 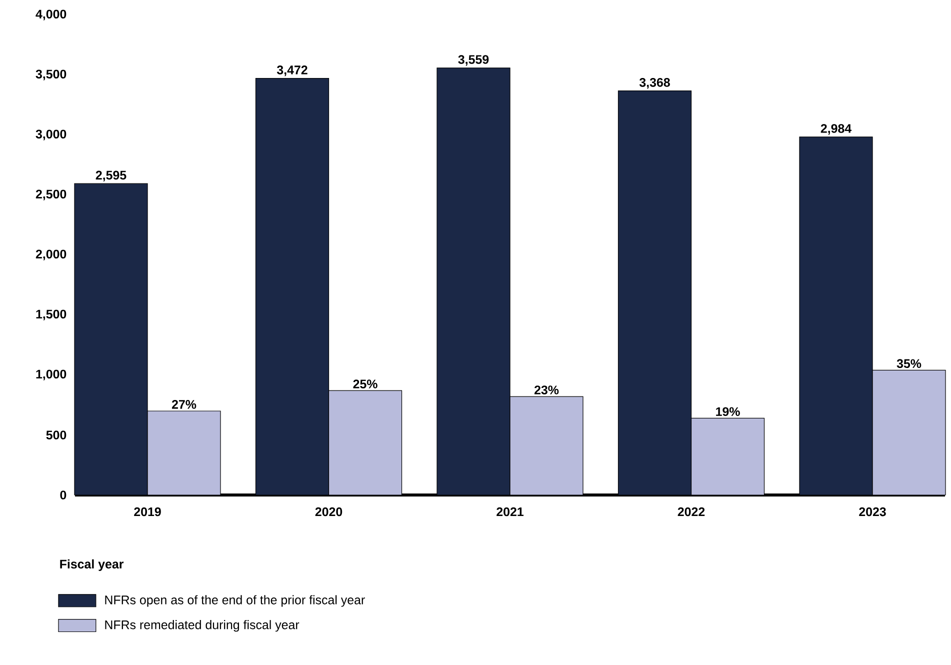 What do you see at coordinates (147, 511) in the screenshot?
I see `x-tick-label: 2019` at bounding box center [147, 511].